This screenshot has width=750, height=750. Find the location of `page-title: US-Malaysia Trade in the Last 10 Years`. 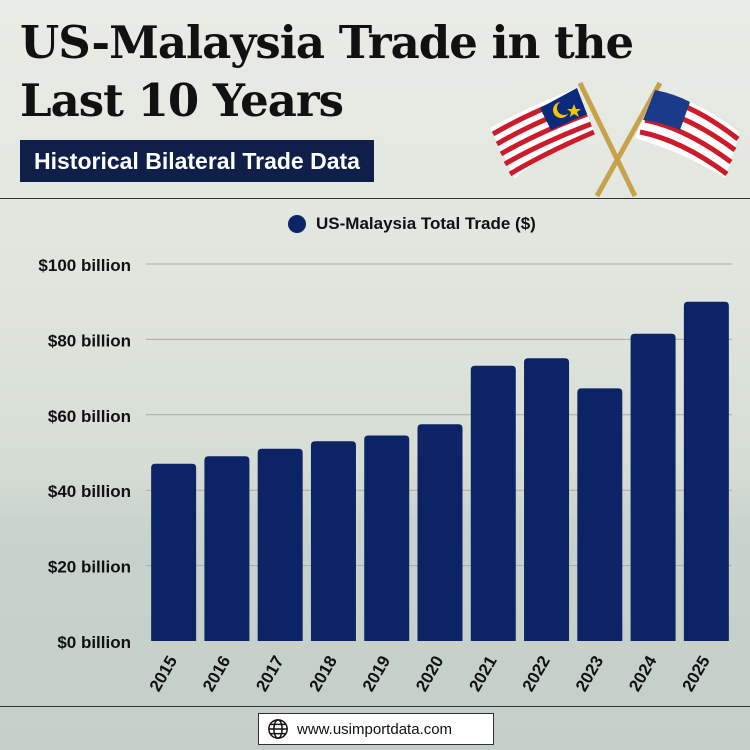

page-title: US-Malaysia Trade in the Last 10 Years is located at coordinates (327, 72).